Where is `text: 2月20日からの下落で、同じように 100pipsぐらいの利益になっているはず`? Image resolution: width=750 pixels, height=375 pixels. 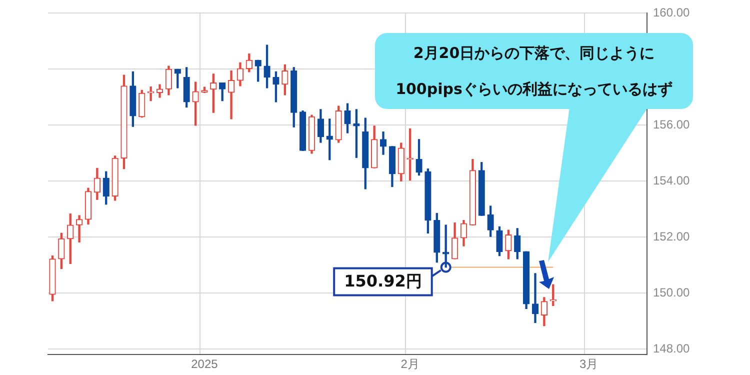 text: 2月20日からの下落で、同じように 100pipsぐらいの利益になっているはず is located at coordinates (534, 71).